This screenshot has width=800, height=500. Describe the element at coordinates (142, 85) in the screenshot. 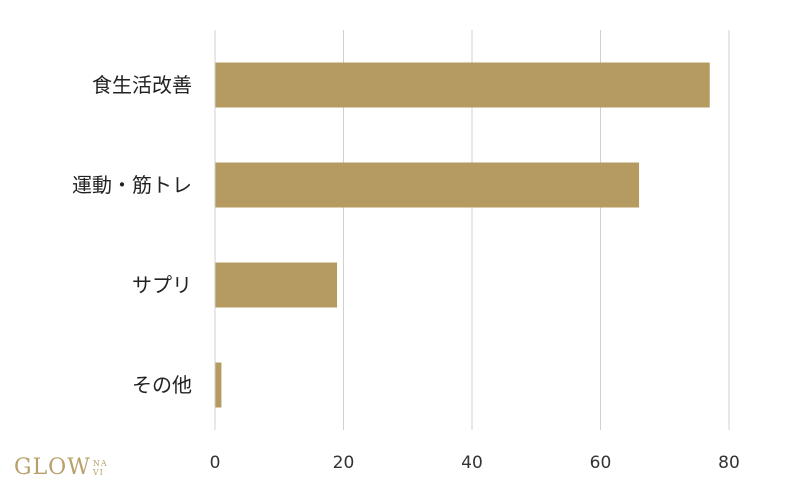

I see `category-label: 食生活改善` at that location.